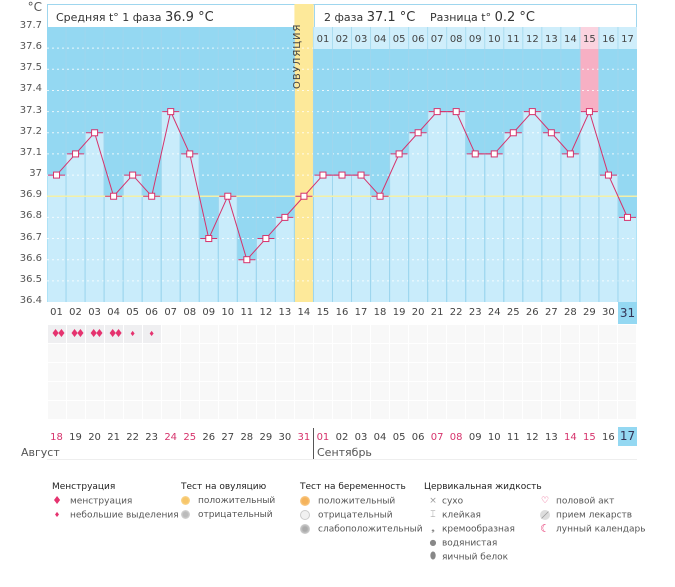 This screenshot has width=675, height=587. Describe the element at coordinates (113, 334) in the screenshot. I see `menstruation-cell: ♦♦` at that location.